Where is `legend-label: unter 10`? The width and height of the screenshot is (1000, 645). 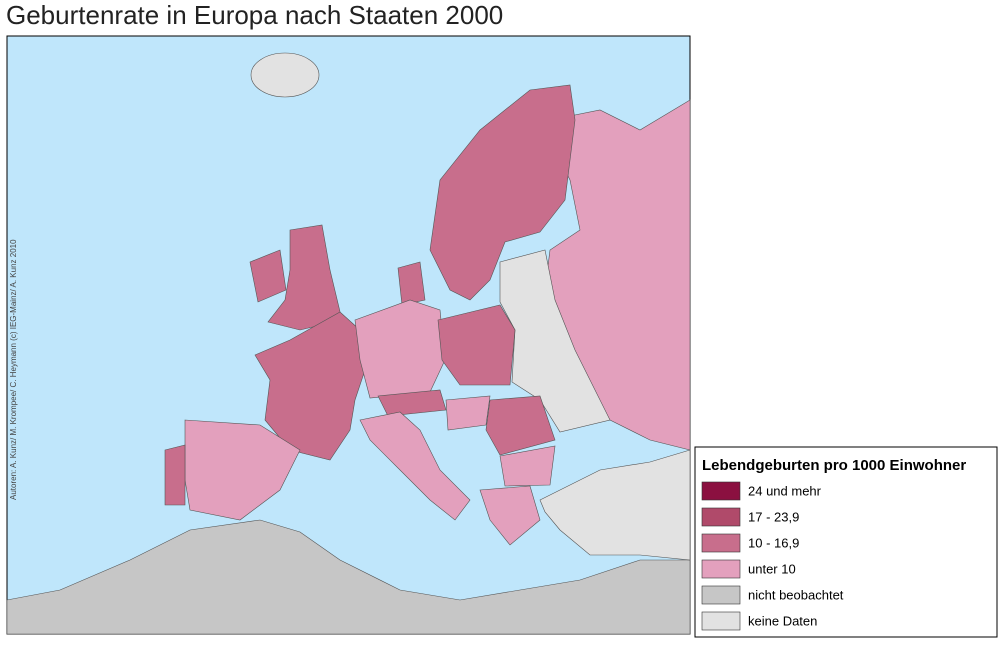 legend-label: unter 10 is located at coordinates (772, 568).